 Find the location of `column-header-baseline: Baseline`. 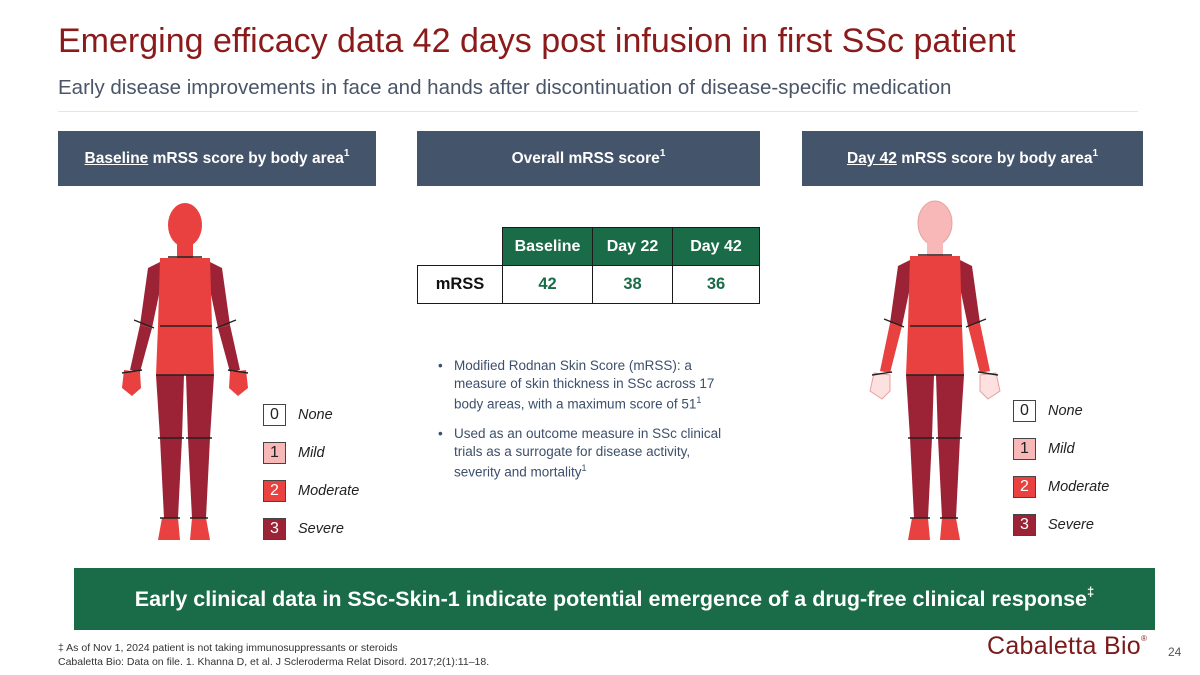

column-header-baseline: Baseline is located at coordinates (547, 246).